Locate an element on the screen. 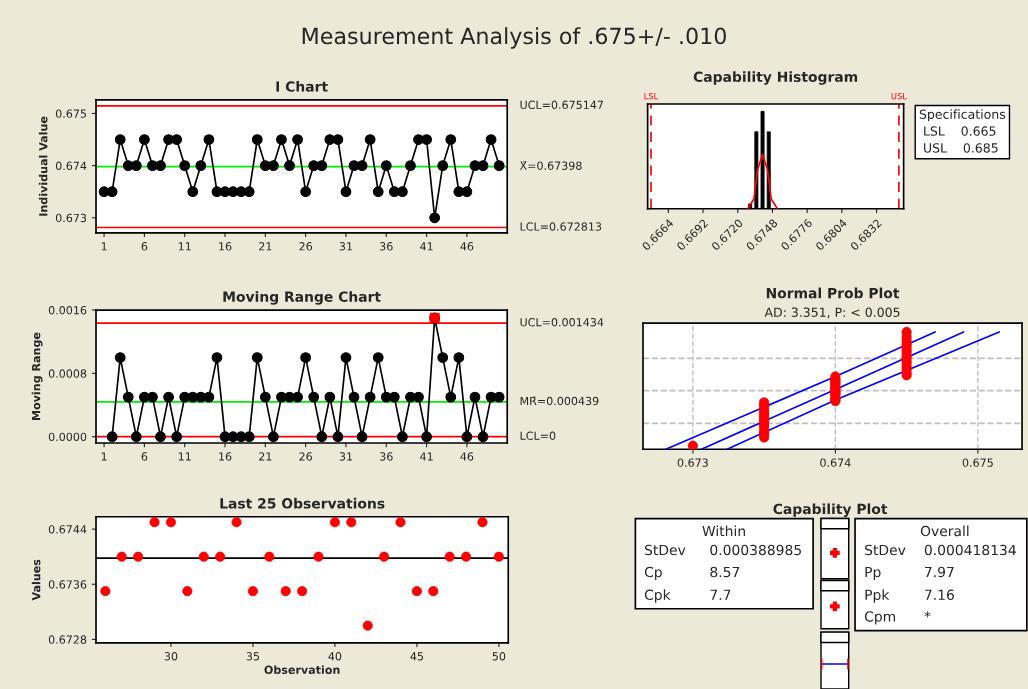 The width and height of the screenshot is (1028, 689). chart-title: Normal Prob Plot is located at coordinates (833, 293).